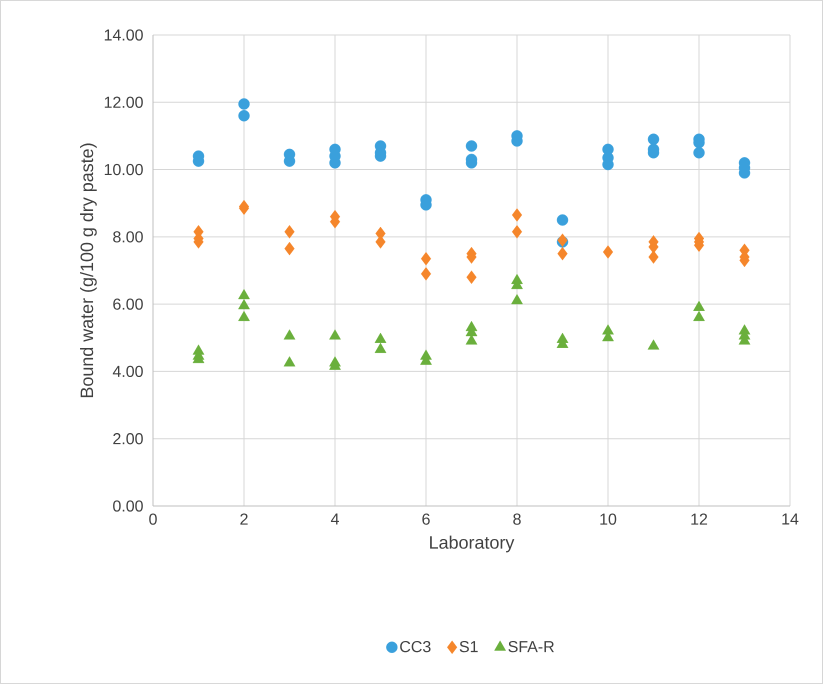 The width and height of the screenshot is (823, 684). Describe the element at coordinates (608, 519) in the screenshot. I see `x-tick-label: 10` at that location.